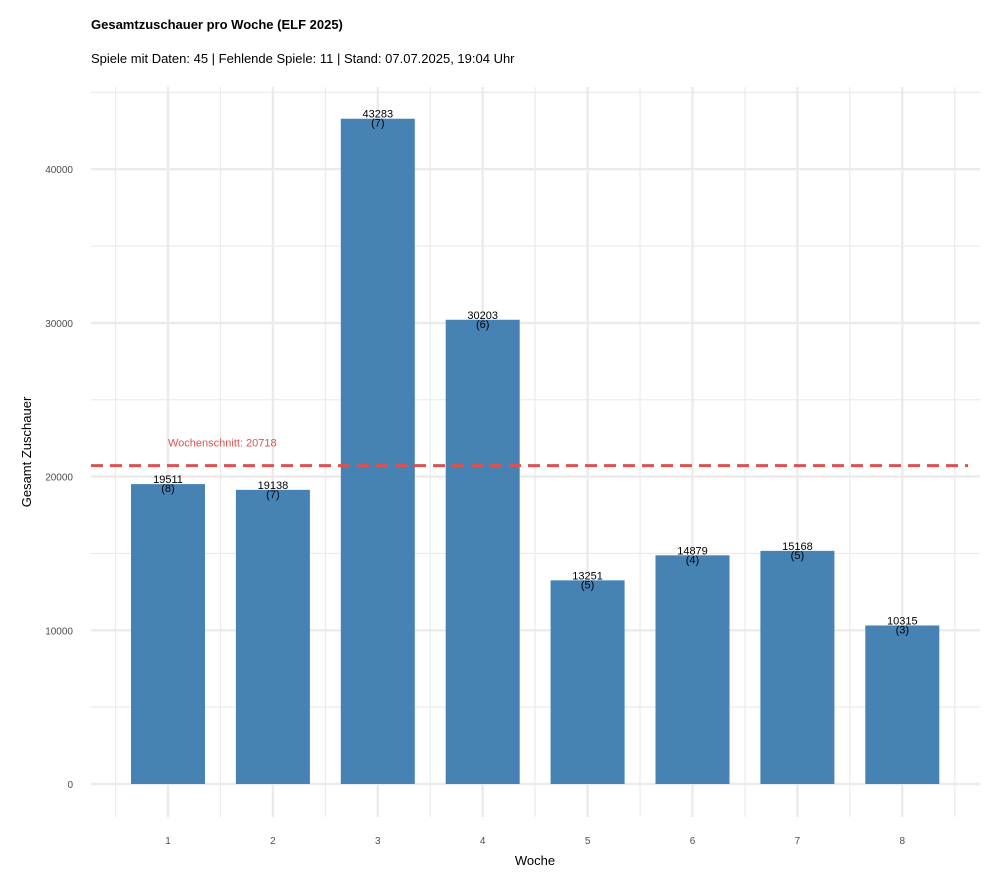  I want to click on bar-value-label: 14879, so click(692, 551).